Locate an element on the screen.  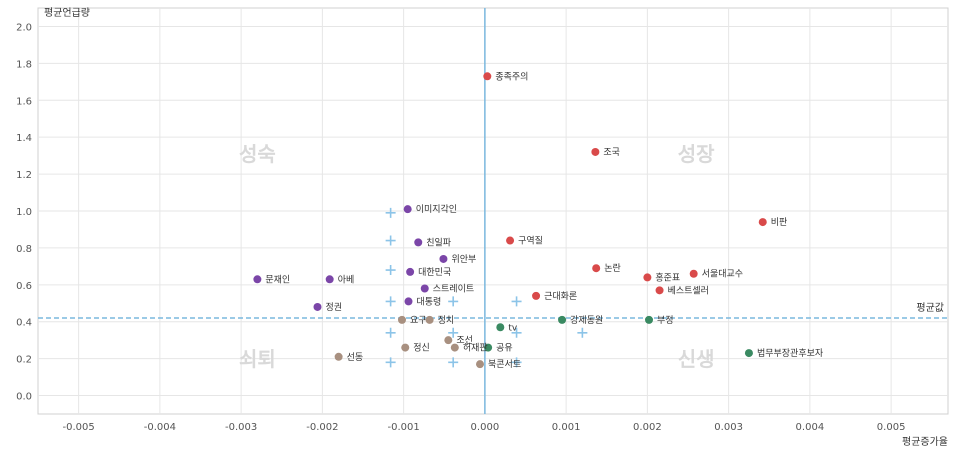
y-axis-title: 평균언급량 is located at coordinates (67, 13).